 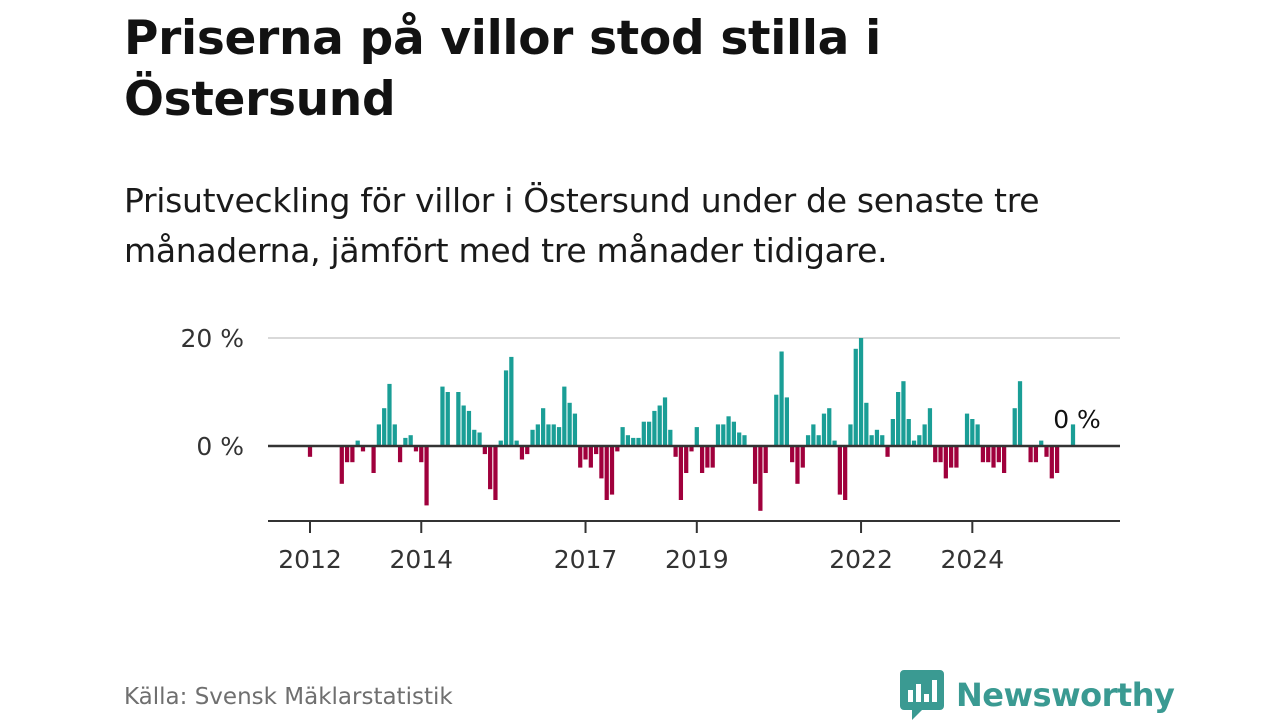 What do you see at coordinates (641, 547) in the screenshot?
I see `x-axis-ticks: 2012 2014 2017 2019 2022 2024` at bounding box center [641, 547].